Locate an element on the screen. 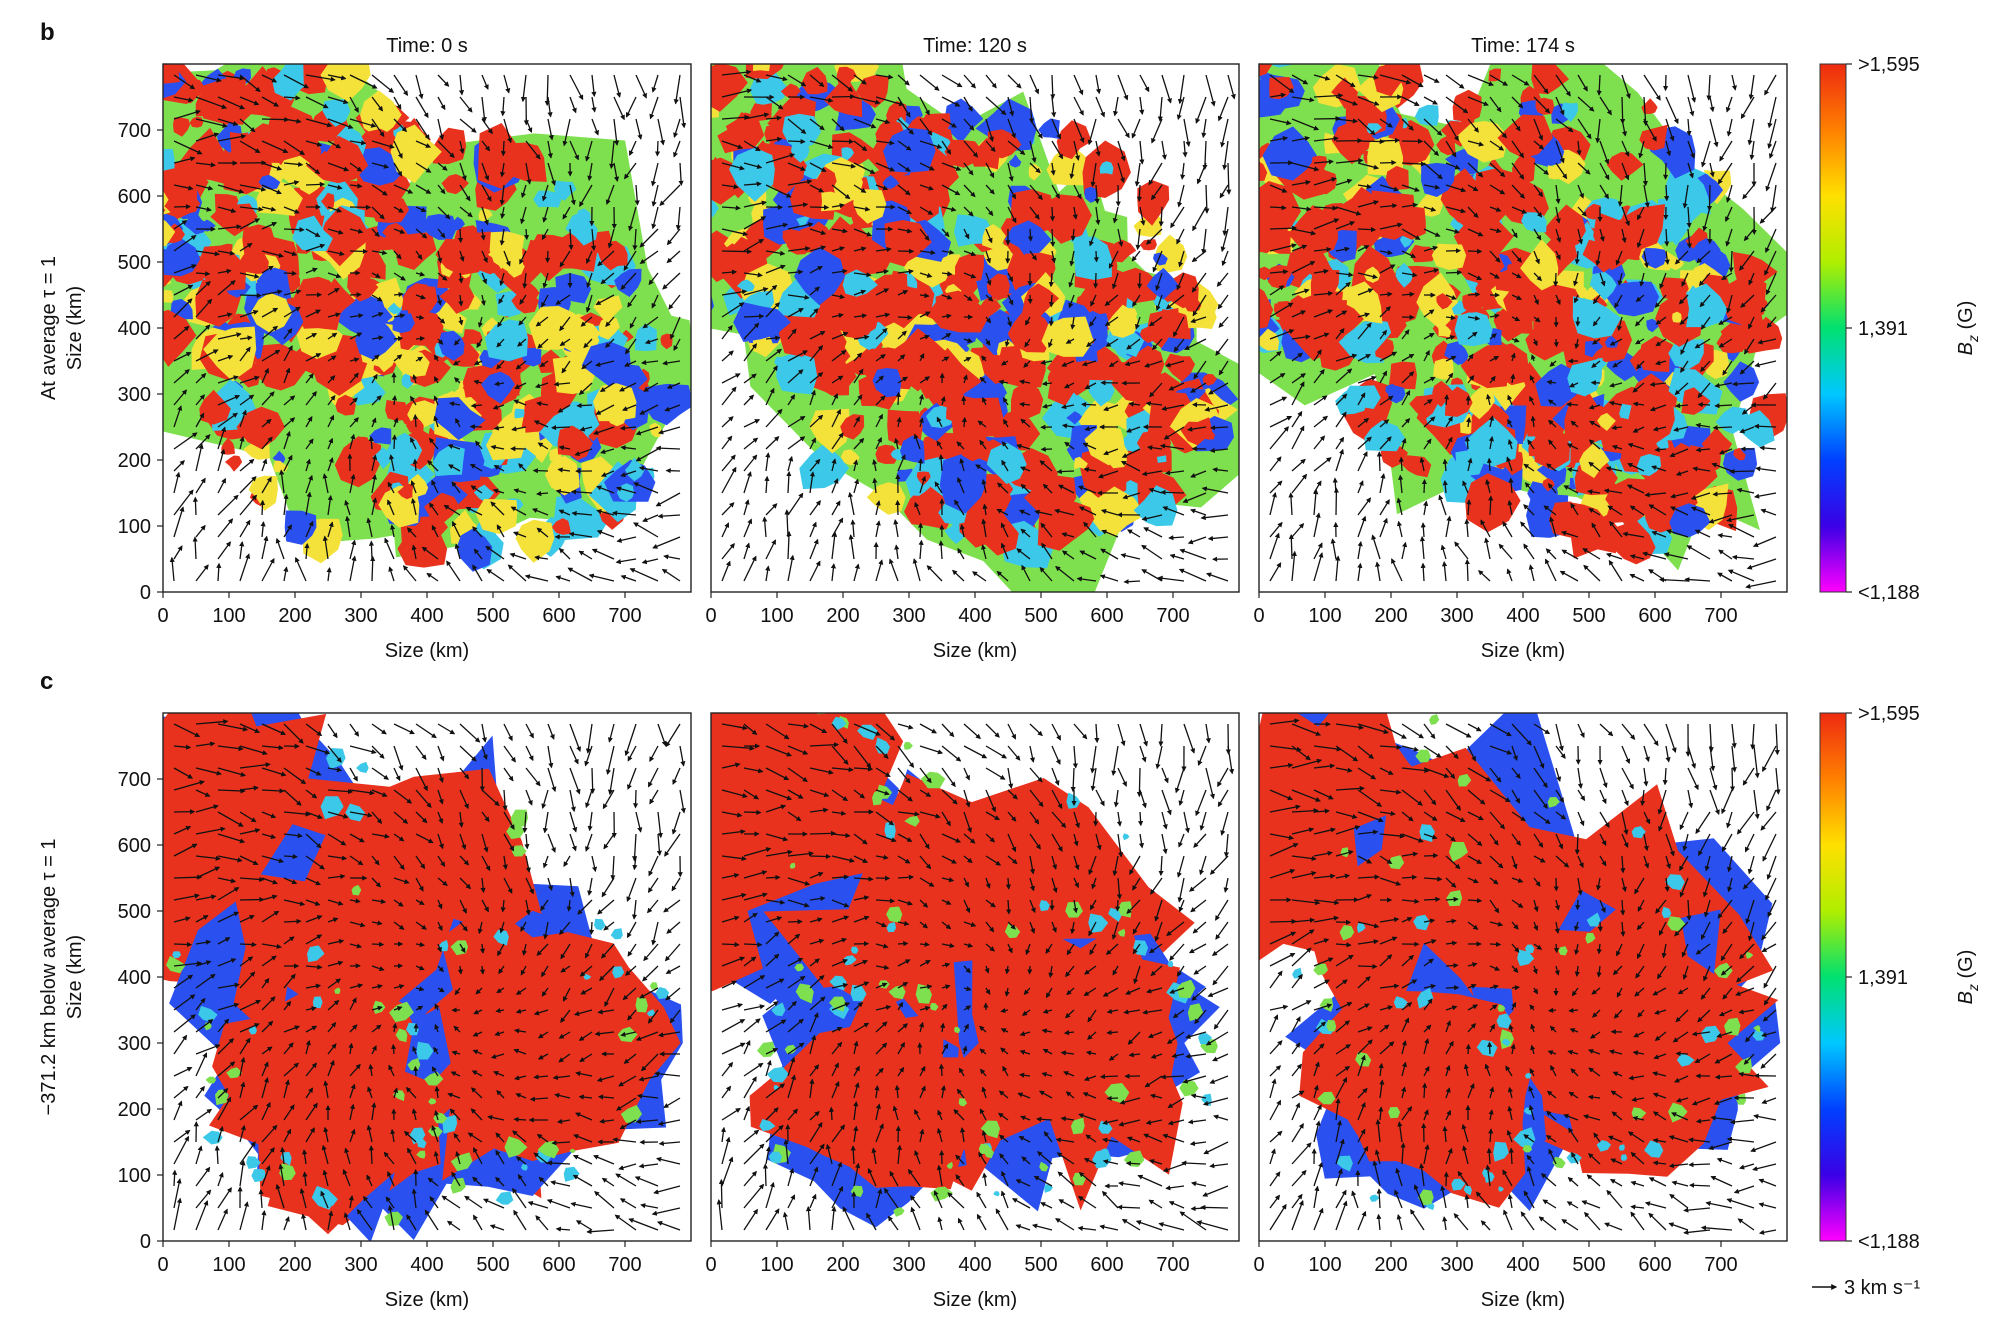 Image resolution: width=2000 pixels, height=1330 pixels. velocity-vectors is located at coordinates (428, 328).